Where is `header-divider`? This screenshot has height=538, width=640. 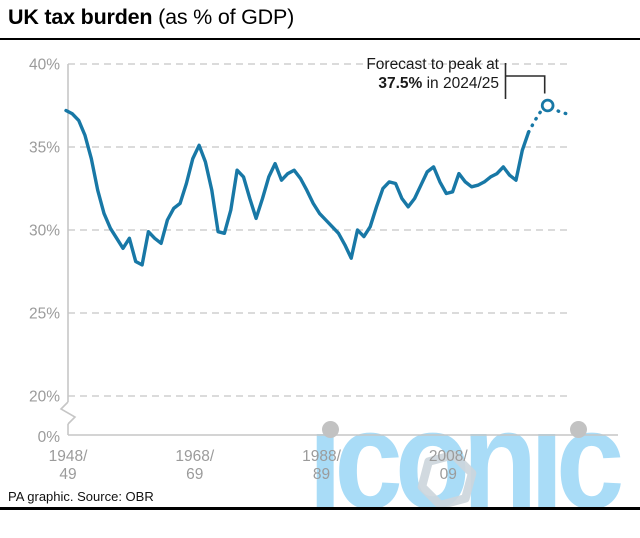
header-divider is located at coordinates (320, 39).